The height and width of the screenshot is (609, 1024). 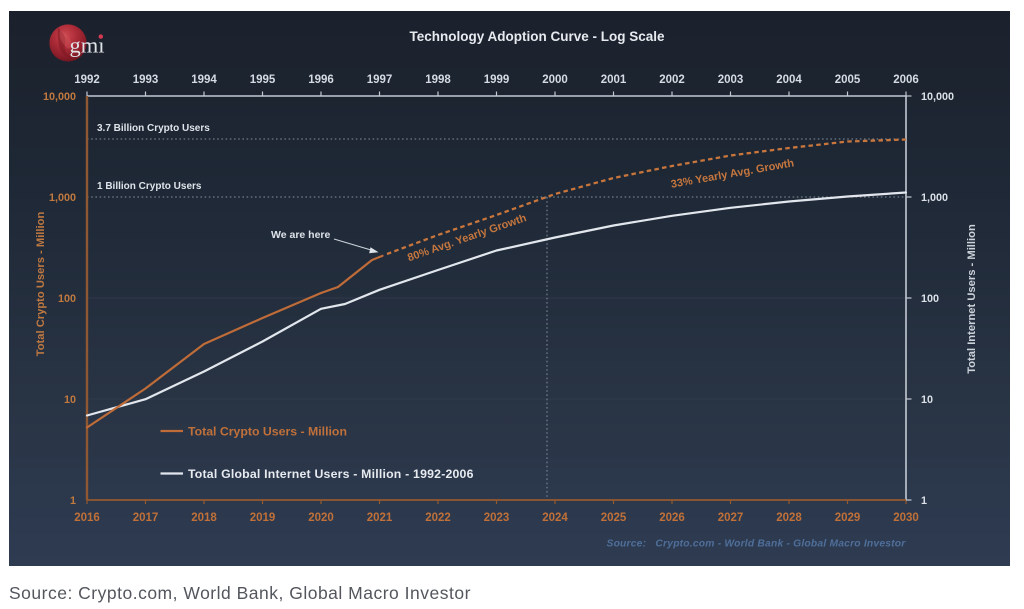 What do you see at coordinates (87, 518) in the screenshot?
I see `svg-text: 2016` at bounding box center [87, 518].